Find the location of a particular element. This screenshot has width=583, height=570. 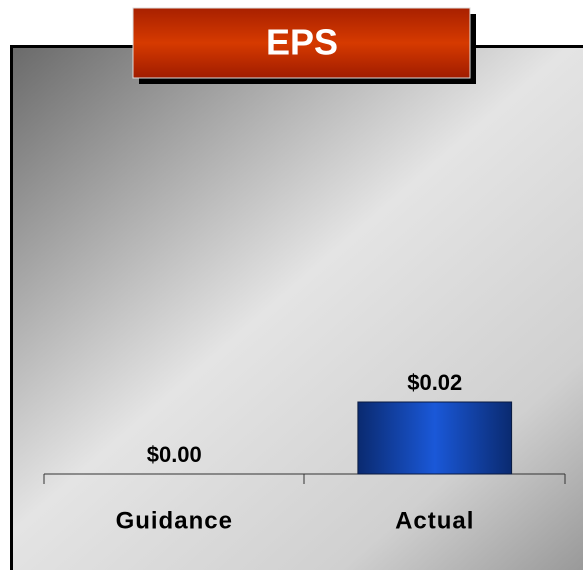

x-tick-label: Actual is located at coordinates (434, 520).